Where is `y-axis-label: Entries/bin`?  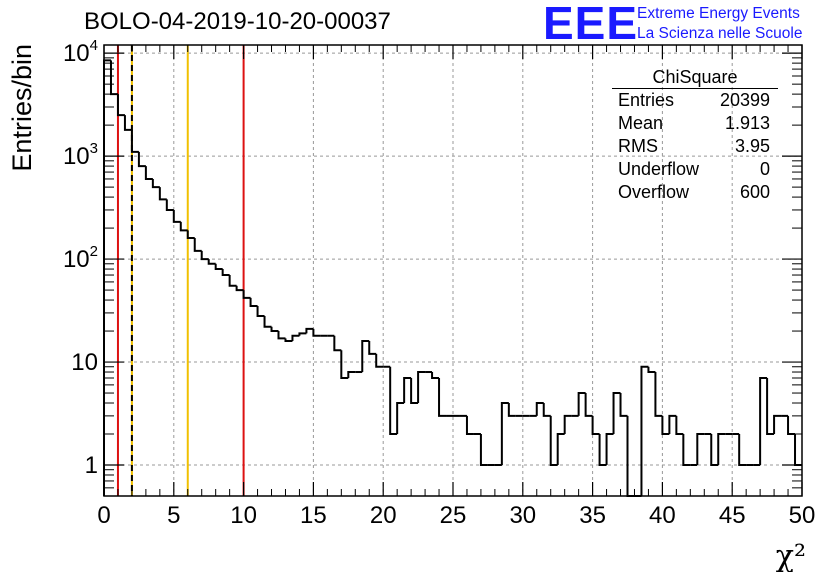
y-axis-label: Entries/bin is located at coordinates (22, 108).